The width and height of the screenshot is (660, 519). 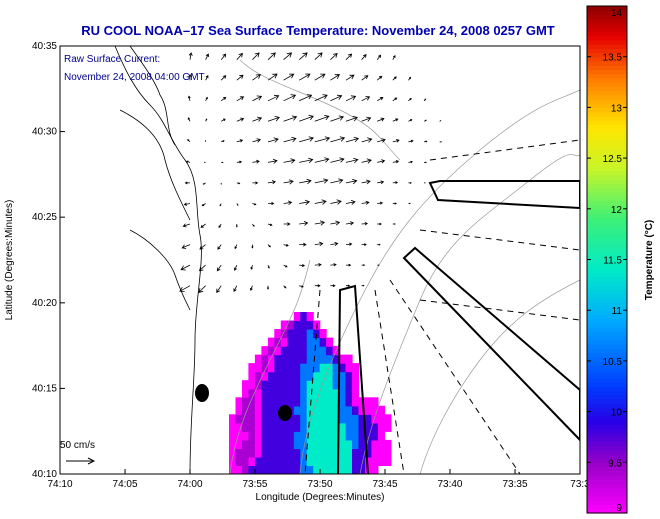 I want to click on colorbar: 9 9.5 10 10.5 11 11.5 12 12.5 13 13.5 14, so click(x=607, y=259).